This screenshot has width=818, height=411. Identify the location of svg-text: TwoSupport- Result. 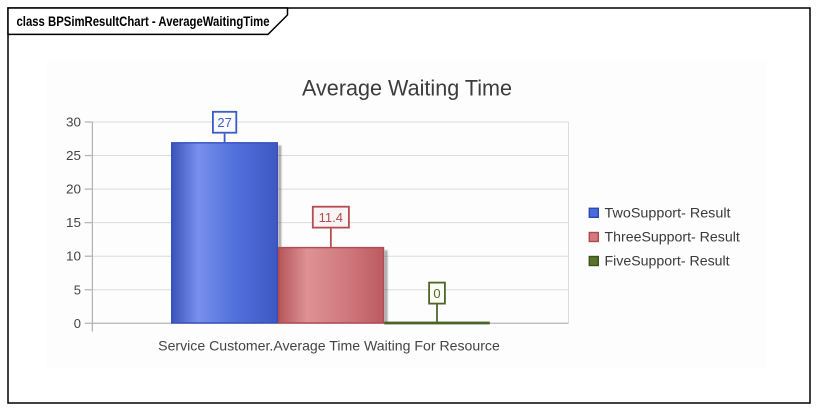
(668, 214).